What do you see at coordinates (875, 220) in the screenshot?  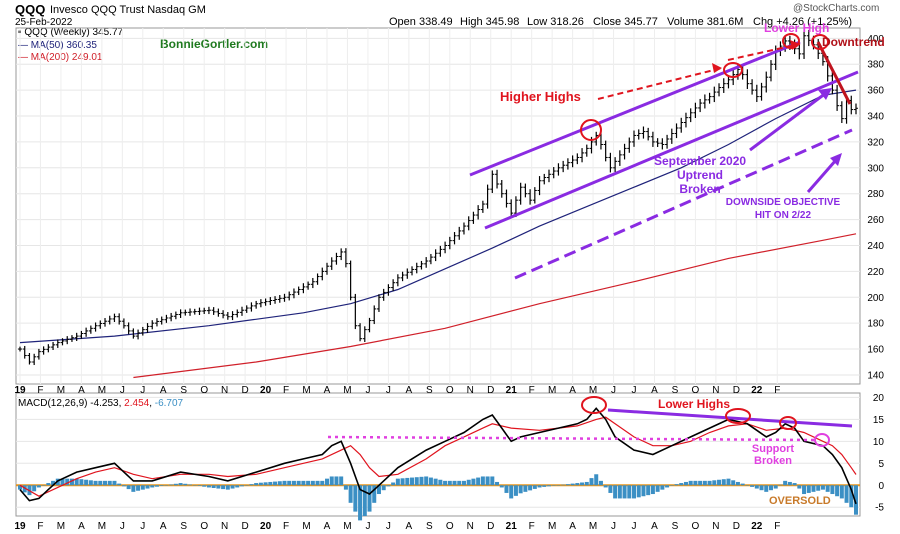 I see `price-y-tick-label: 260` at bounding box center [875, 220].